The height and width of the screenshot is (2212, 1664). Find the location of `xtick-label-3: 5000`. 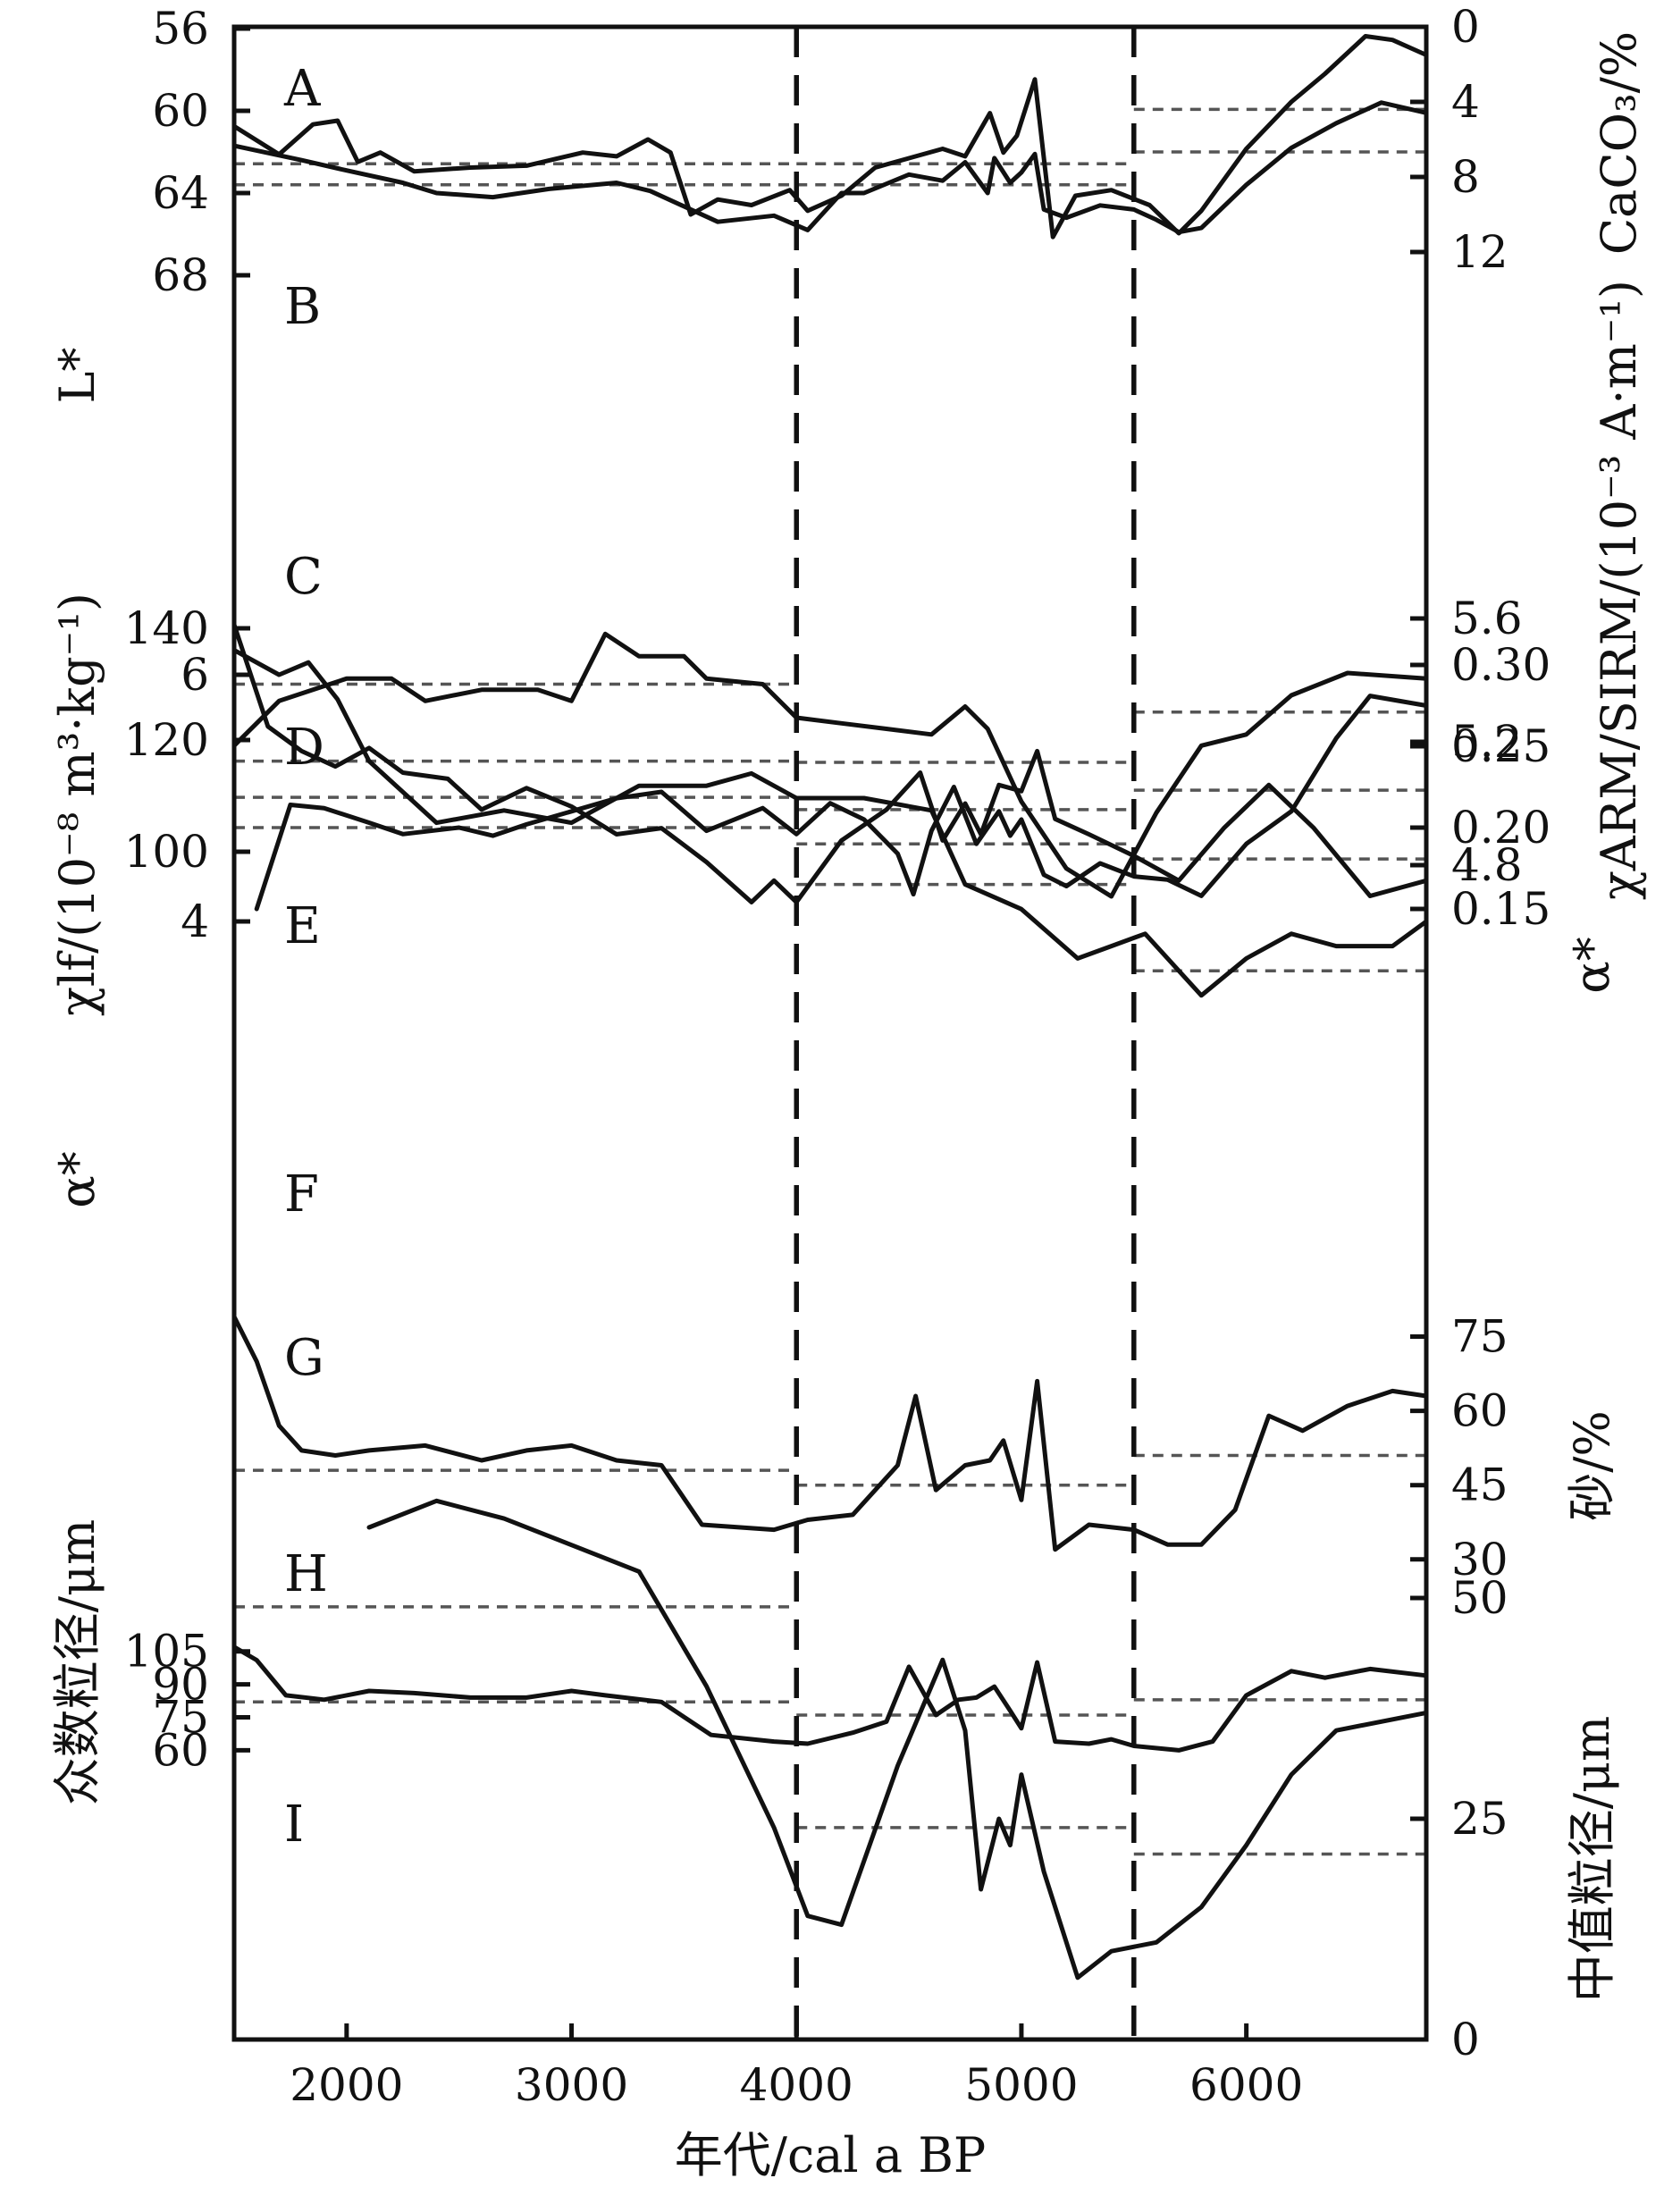

xtick-label-3: 5000 is located at coordinates (1021, 2085).